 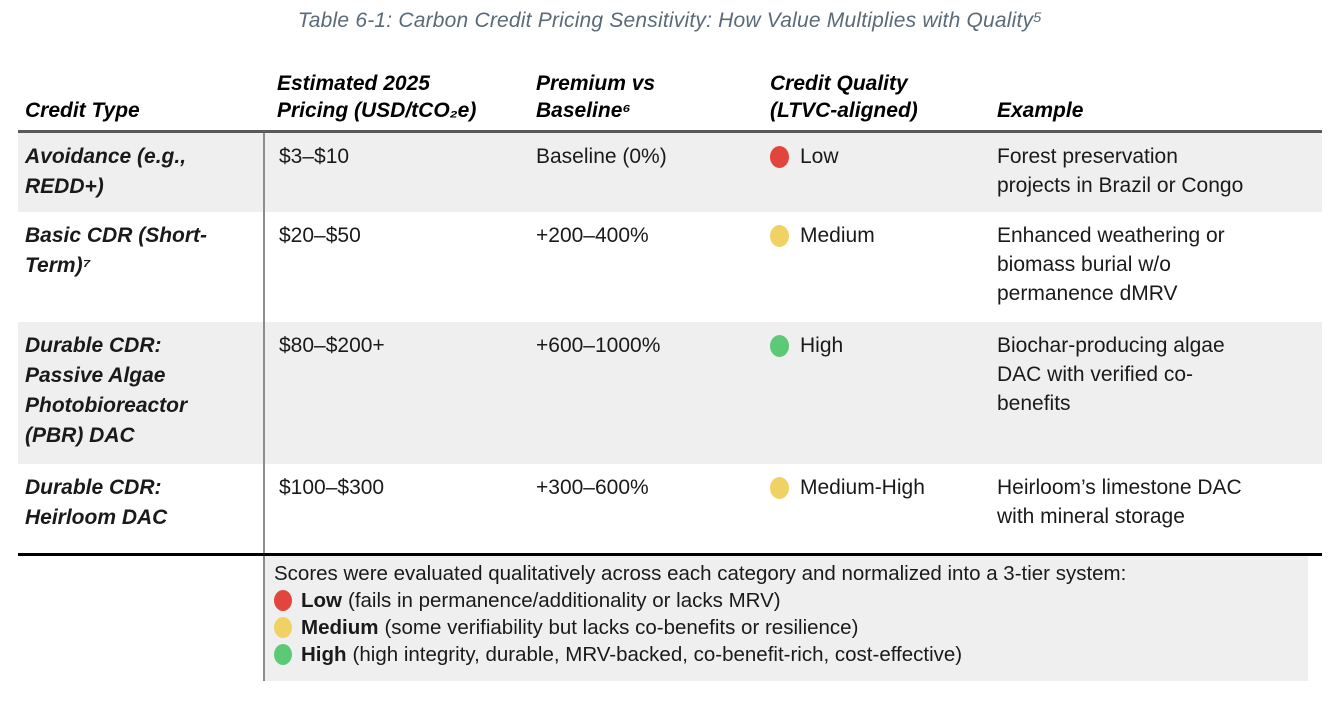 What do you see at coordinates (870, 267) in the screenshot?
I see `cell-quality: Medium` at bounding box center [870, 267].